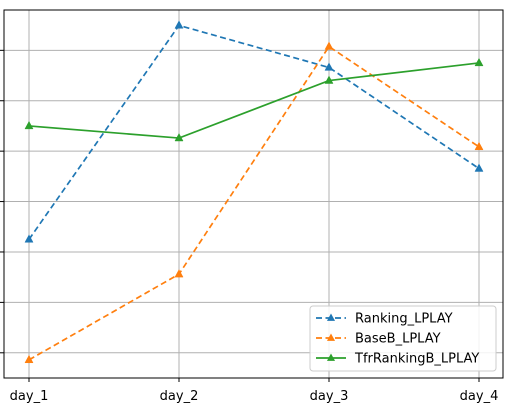 The height and width of the screenshot is (410, 511). I want to click on y-ticks, so click(2, 201).